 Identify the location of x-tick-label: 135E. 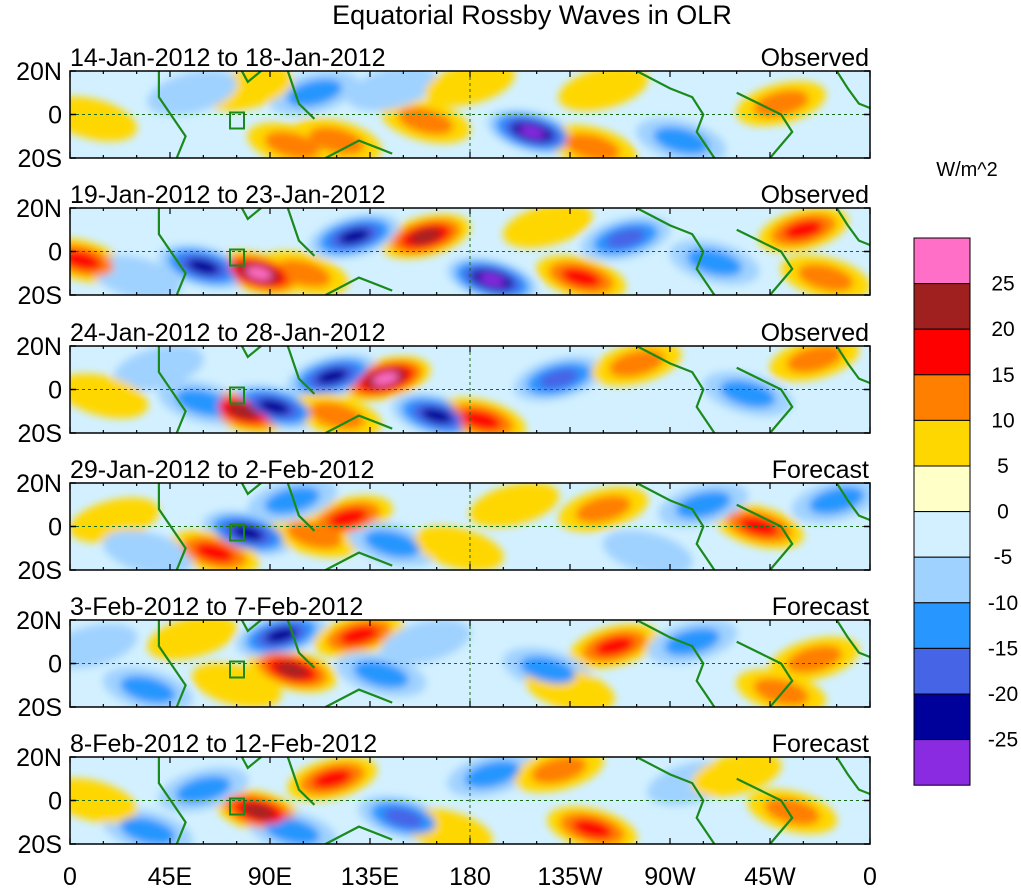
(370, 876).